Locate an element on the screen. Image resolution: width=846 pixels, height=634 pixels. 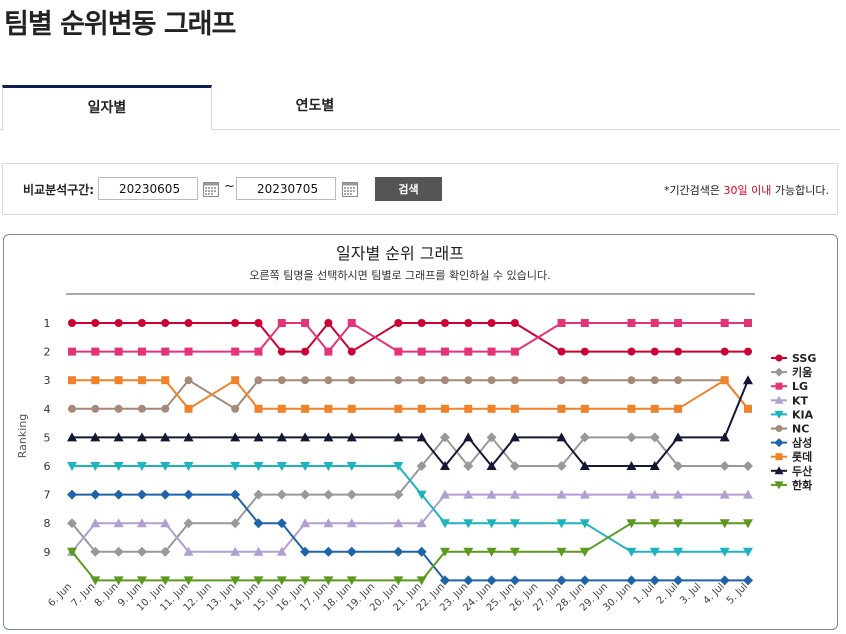
page-title: 팀별 순위변동 그래프 is located at coordinates (120, 24).